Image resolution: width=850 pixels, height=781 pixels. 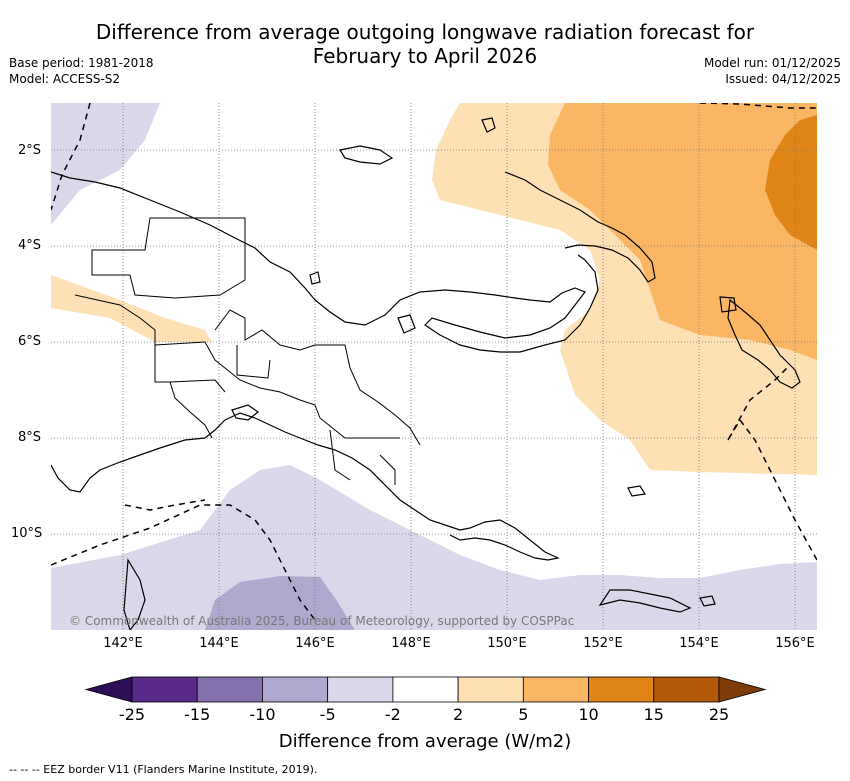 What do you see at coordinates (507, 643) in the screenshot?
I see `lon-label-150e: 150°E` at bounding box center [507, 643].